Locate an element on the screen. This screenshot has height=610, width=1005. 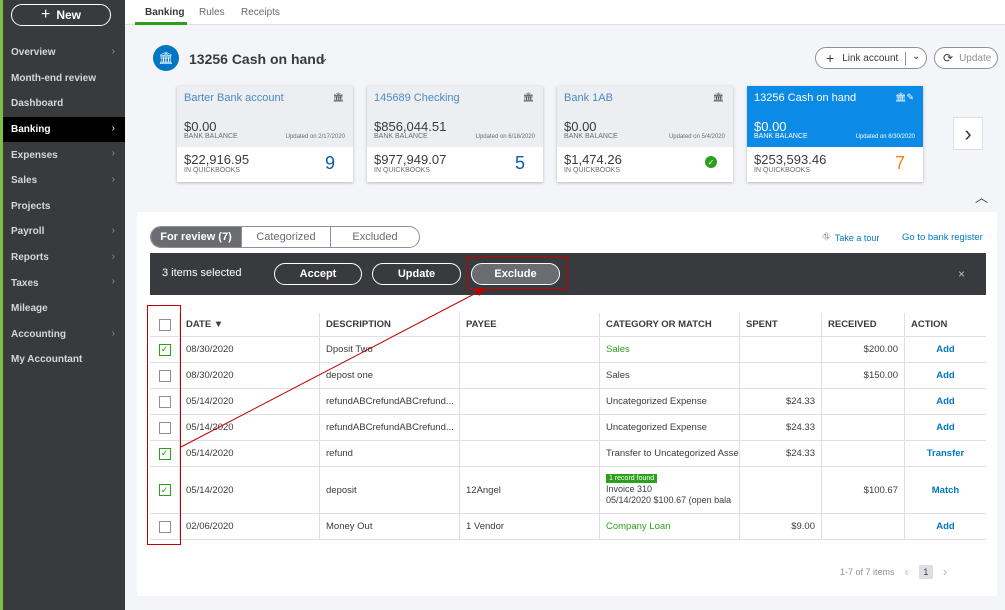
category-cell: Company Loan is located at coordinates (669, 526).